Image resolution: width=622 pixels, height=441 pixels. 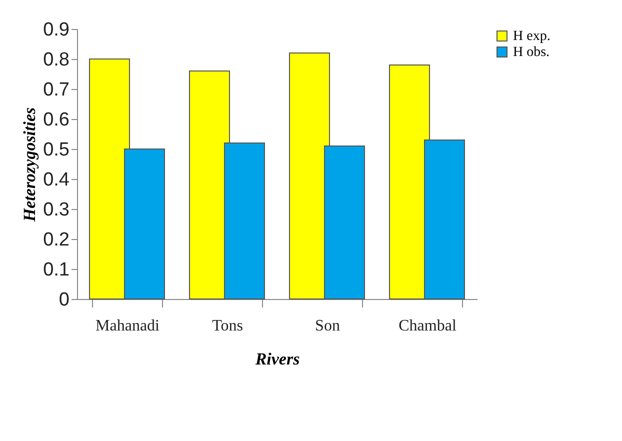 I want to click on y-tick-label: 0.5, so click(x=56, y=150).